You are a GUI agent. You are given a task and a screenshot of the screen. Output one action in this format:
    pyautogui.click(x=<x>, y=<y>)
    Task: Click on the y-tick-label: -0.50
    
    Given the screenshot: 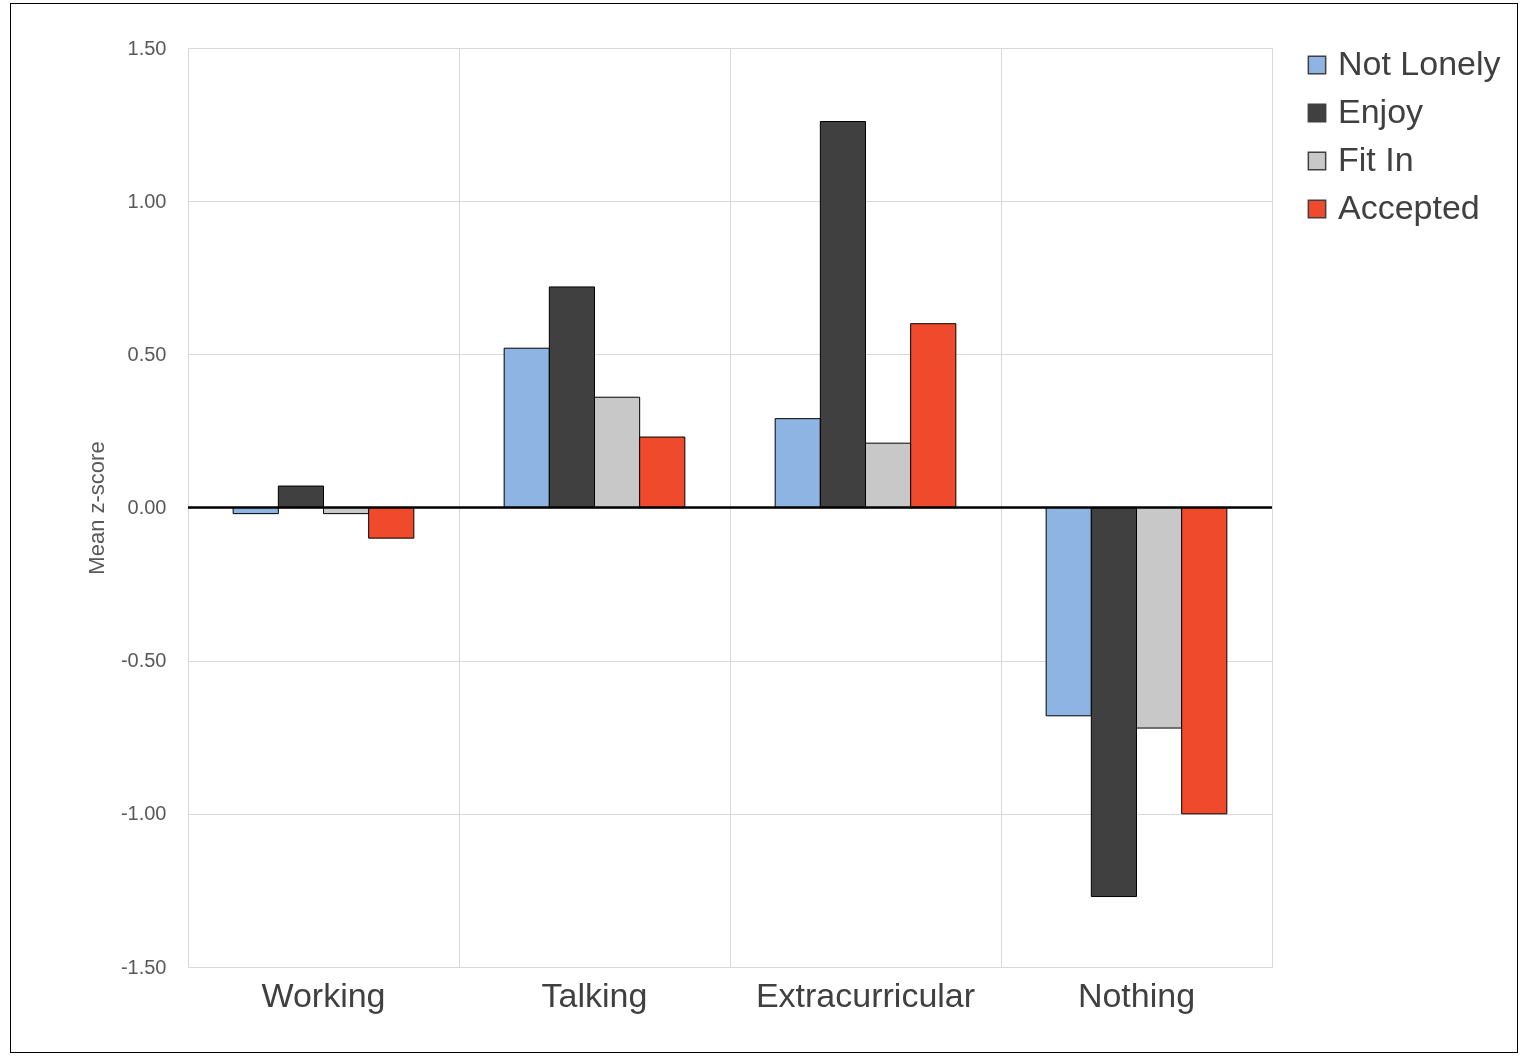 What is the action you would take?
    pyautogui.click(x=143, y=660)
    